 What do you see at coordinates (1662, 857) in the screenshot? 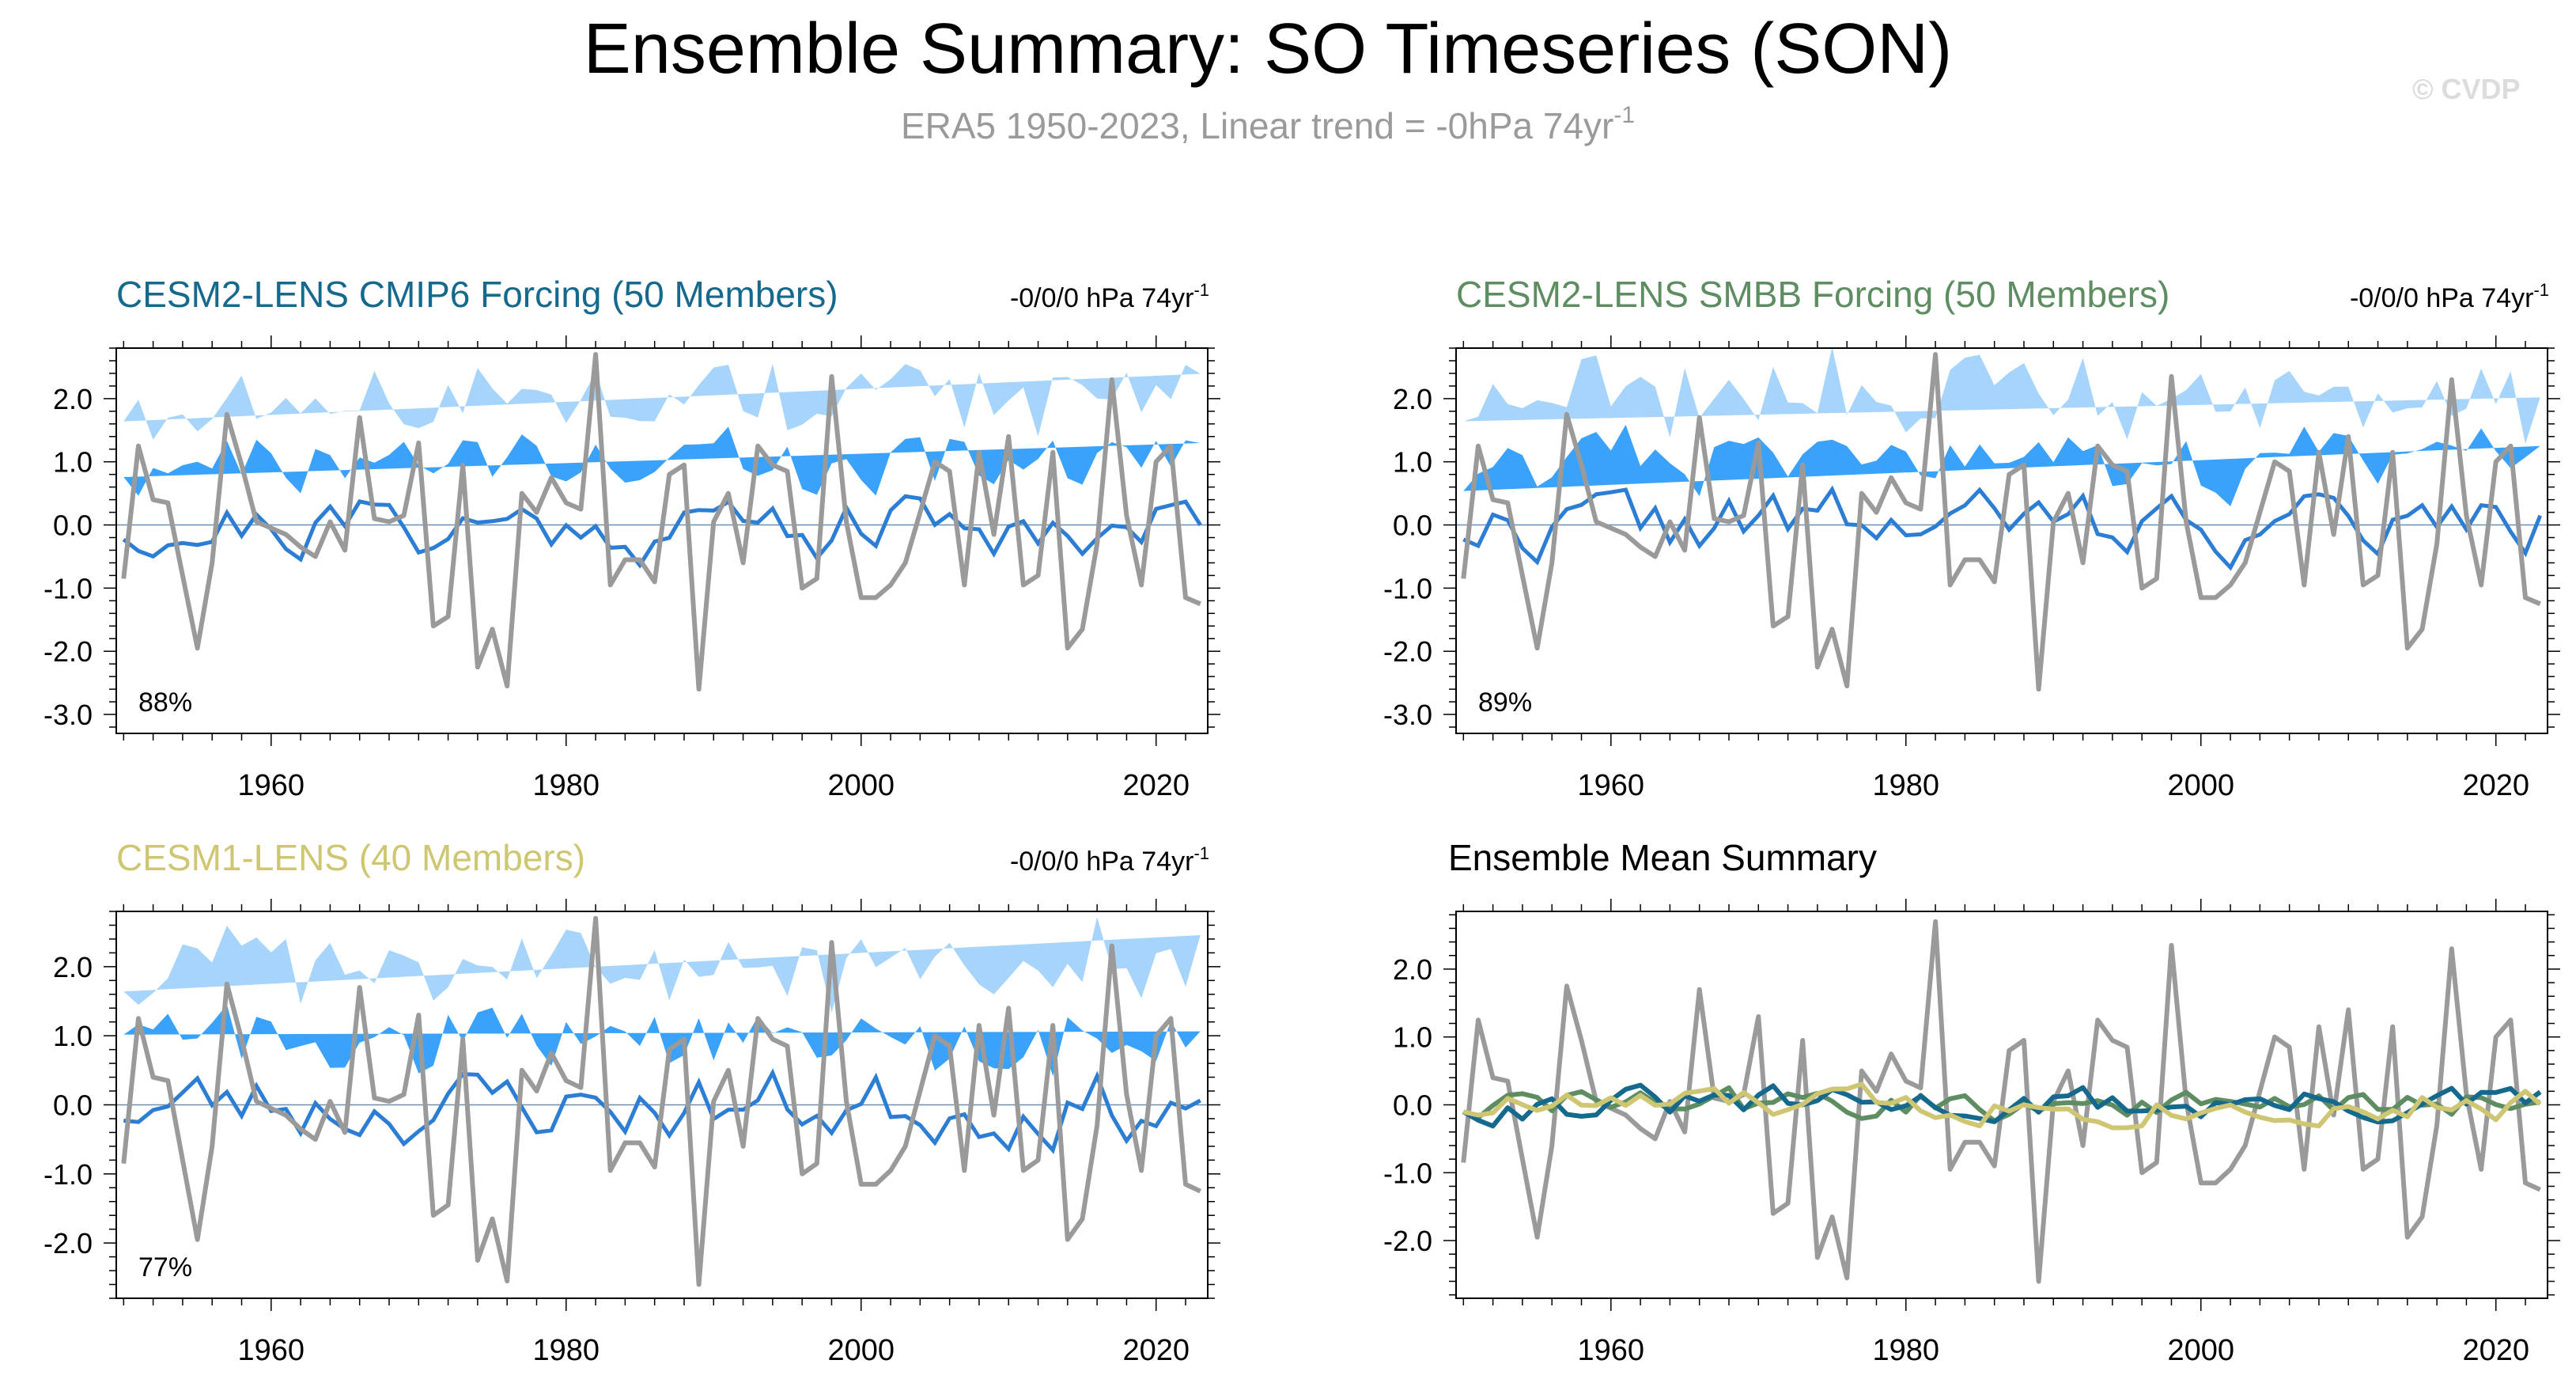
I see `panel-title: Ensemble Mean Summary` at bounding box center [1662, 857].